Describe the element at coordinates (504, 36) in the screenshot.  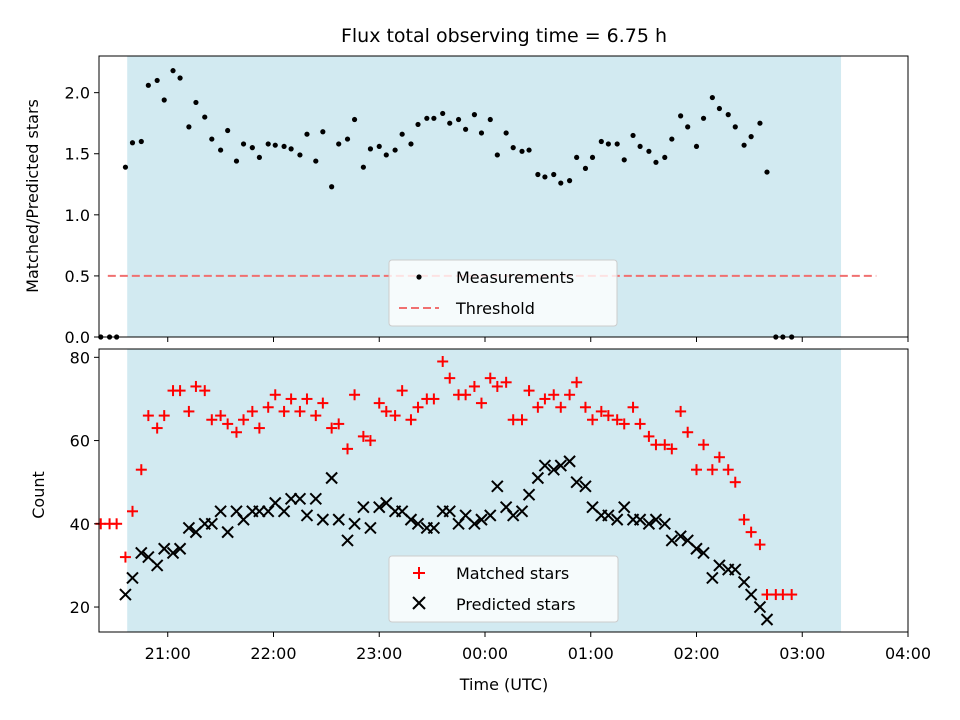
I see `chart-title: Flux total observing time = 6.75 h` at that location.